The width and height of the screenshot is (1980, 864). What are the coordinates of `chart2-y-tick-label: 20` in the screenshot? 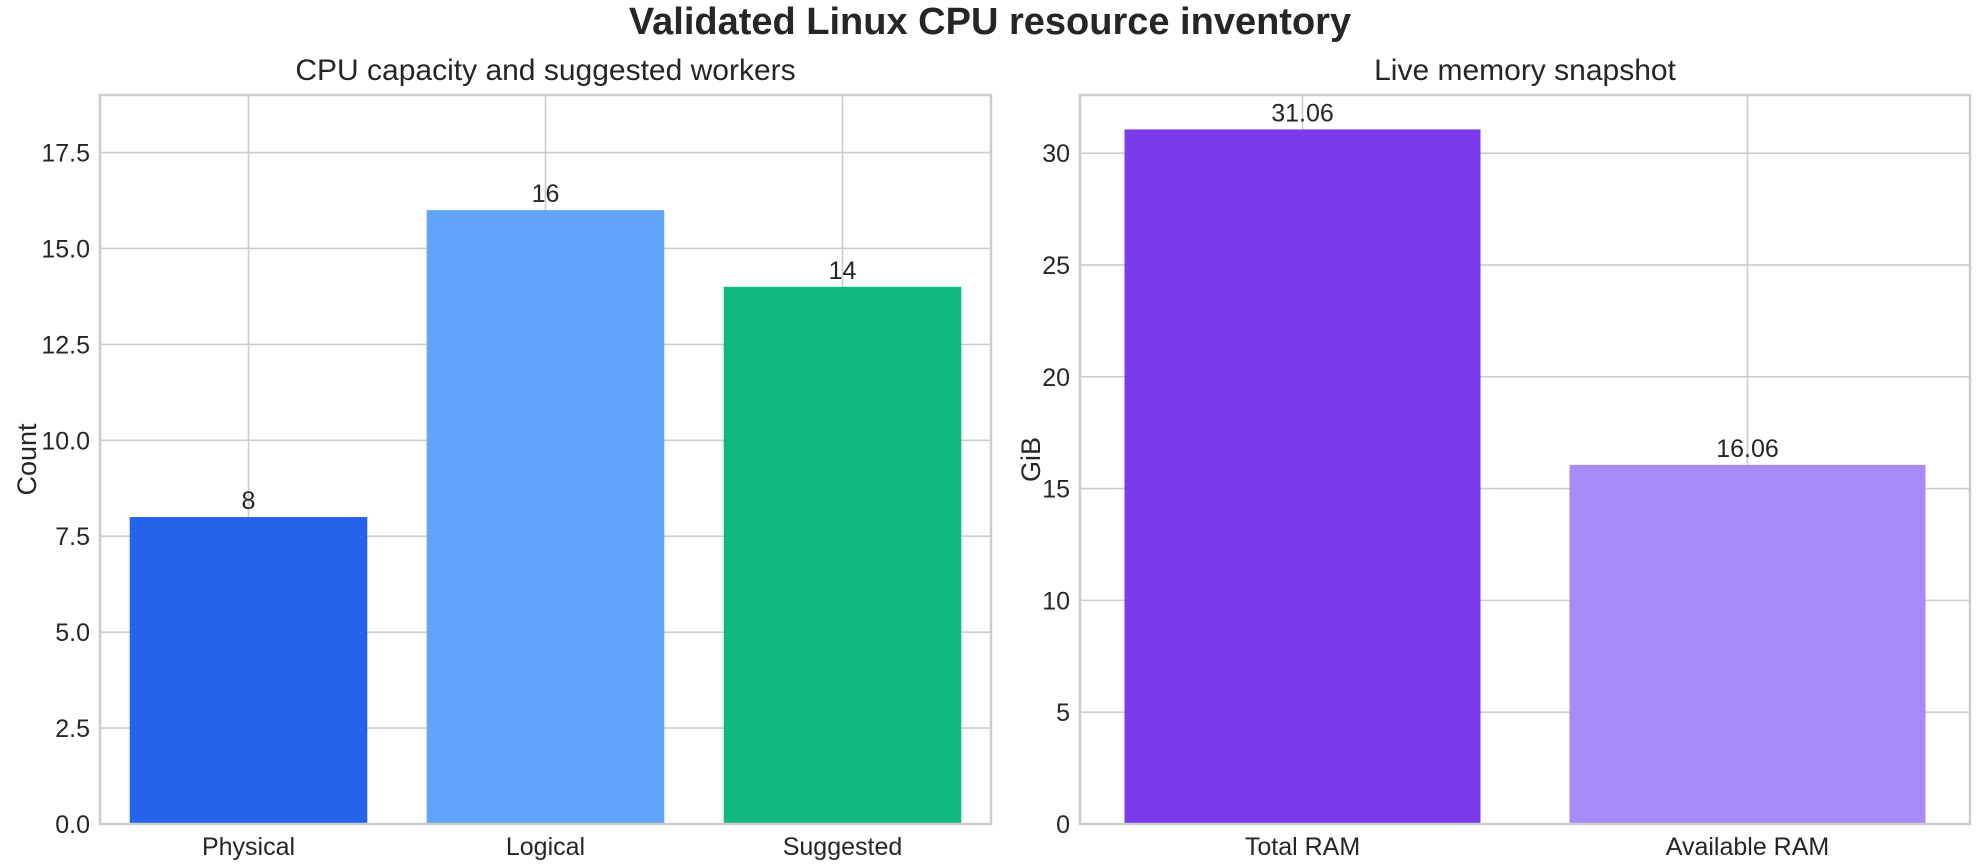 It's located at (1056, 378).